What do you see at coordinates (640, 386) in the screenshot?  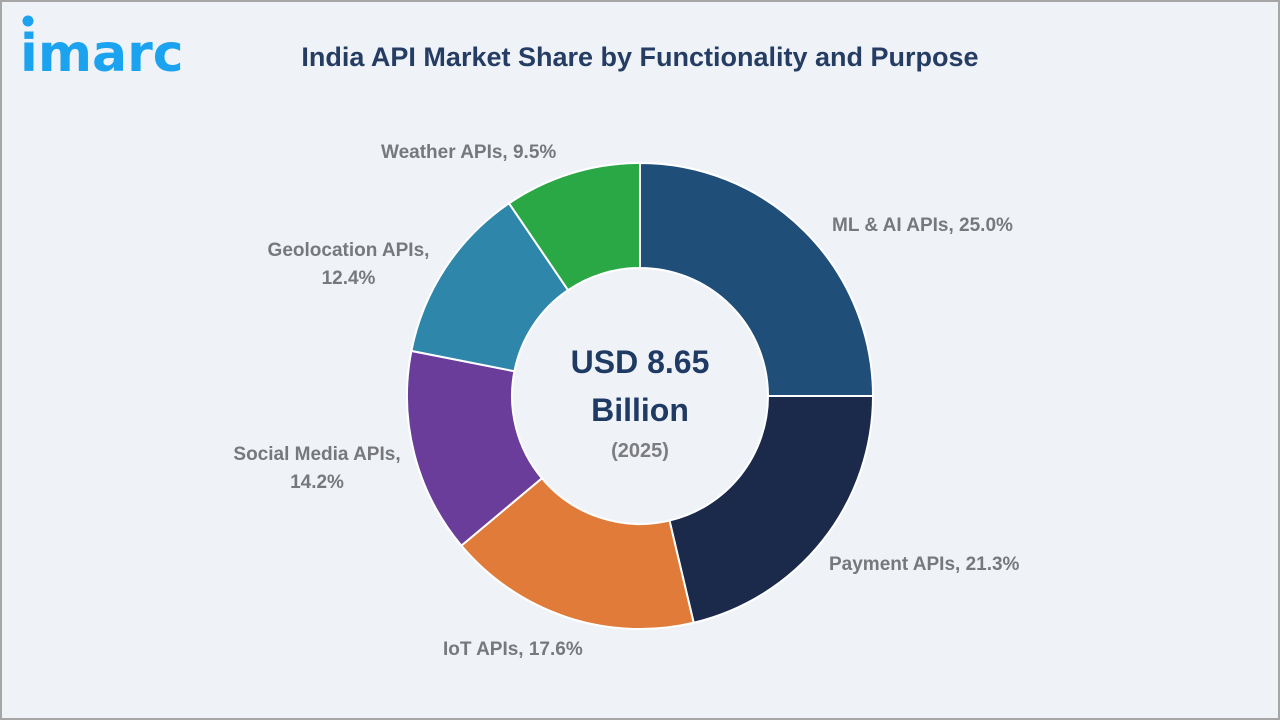 I see `center-total-value: USD 8.65 Billion` at bounding box center [640, 386].